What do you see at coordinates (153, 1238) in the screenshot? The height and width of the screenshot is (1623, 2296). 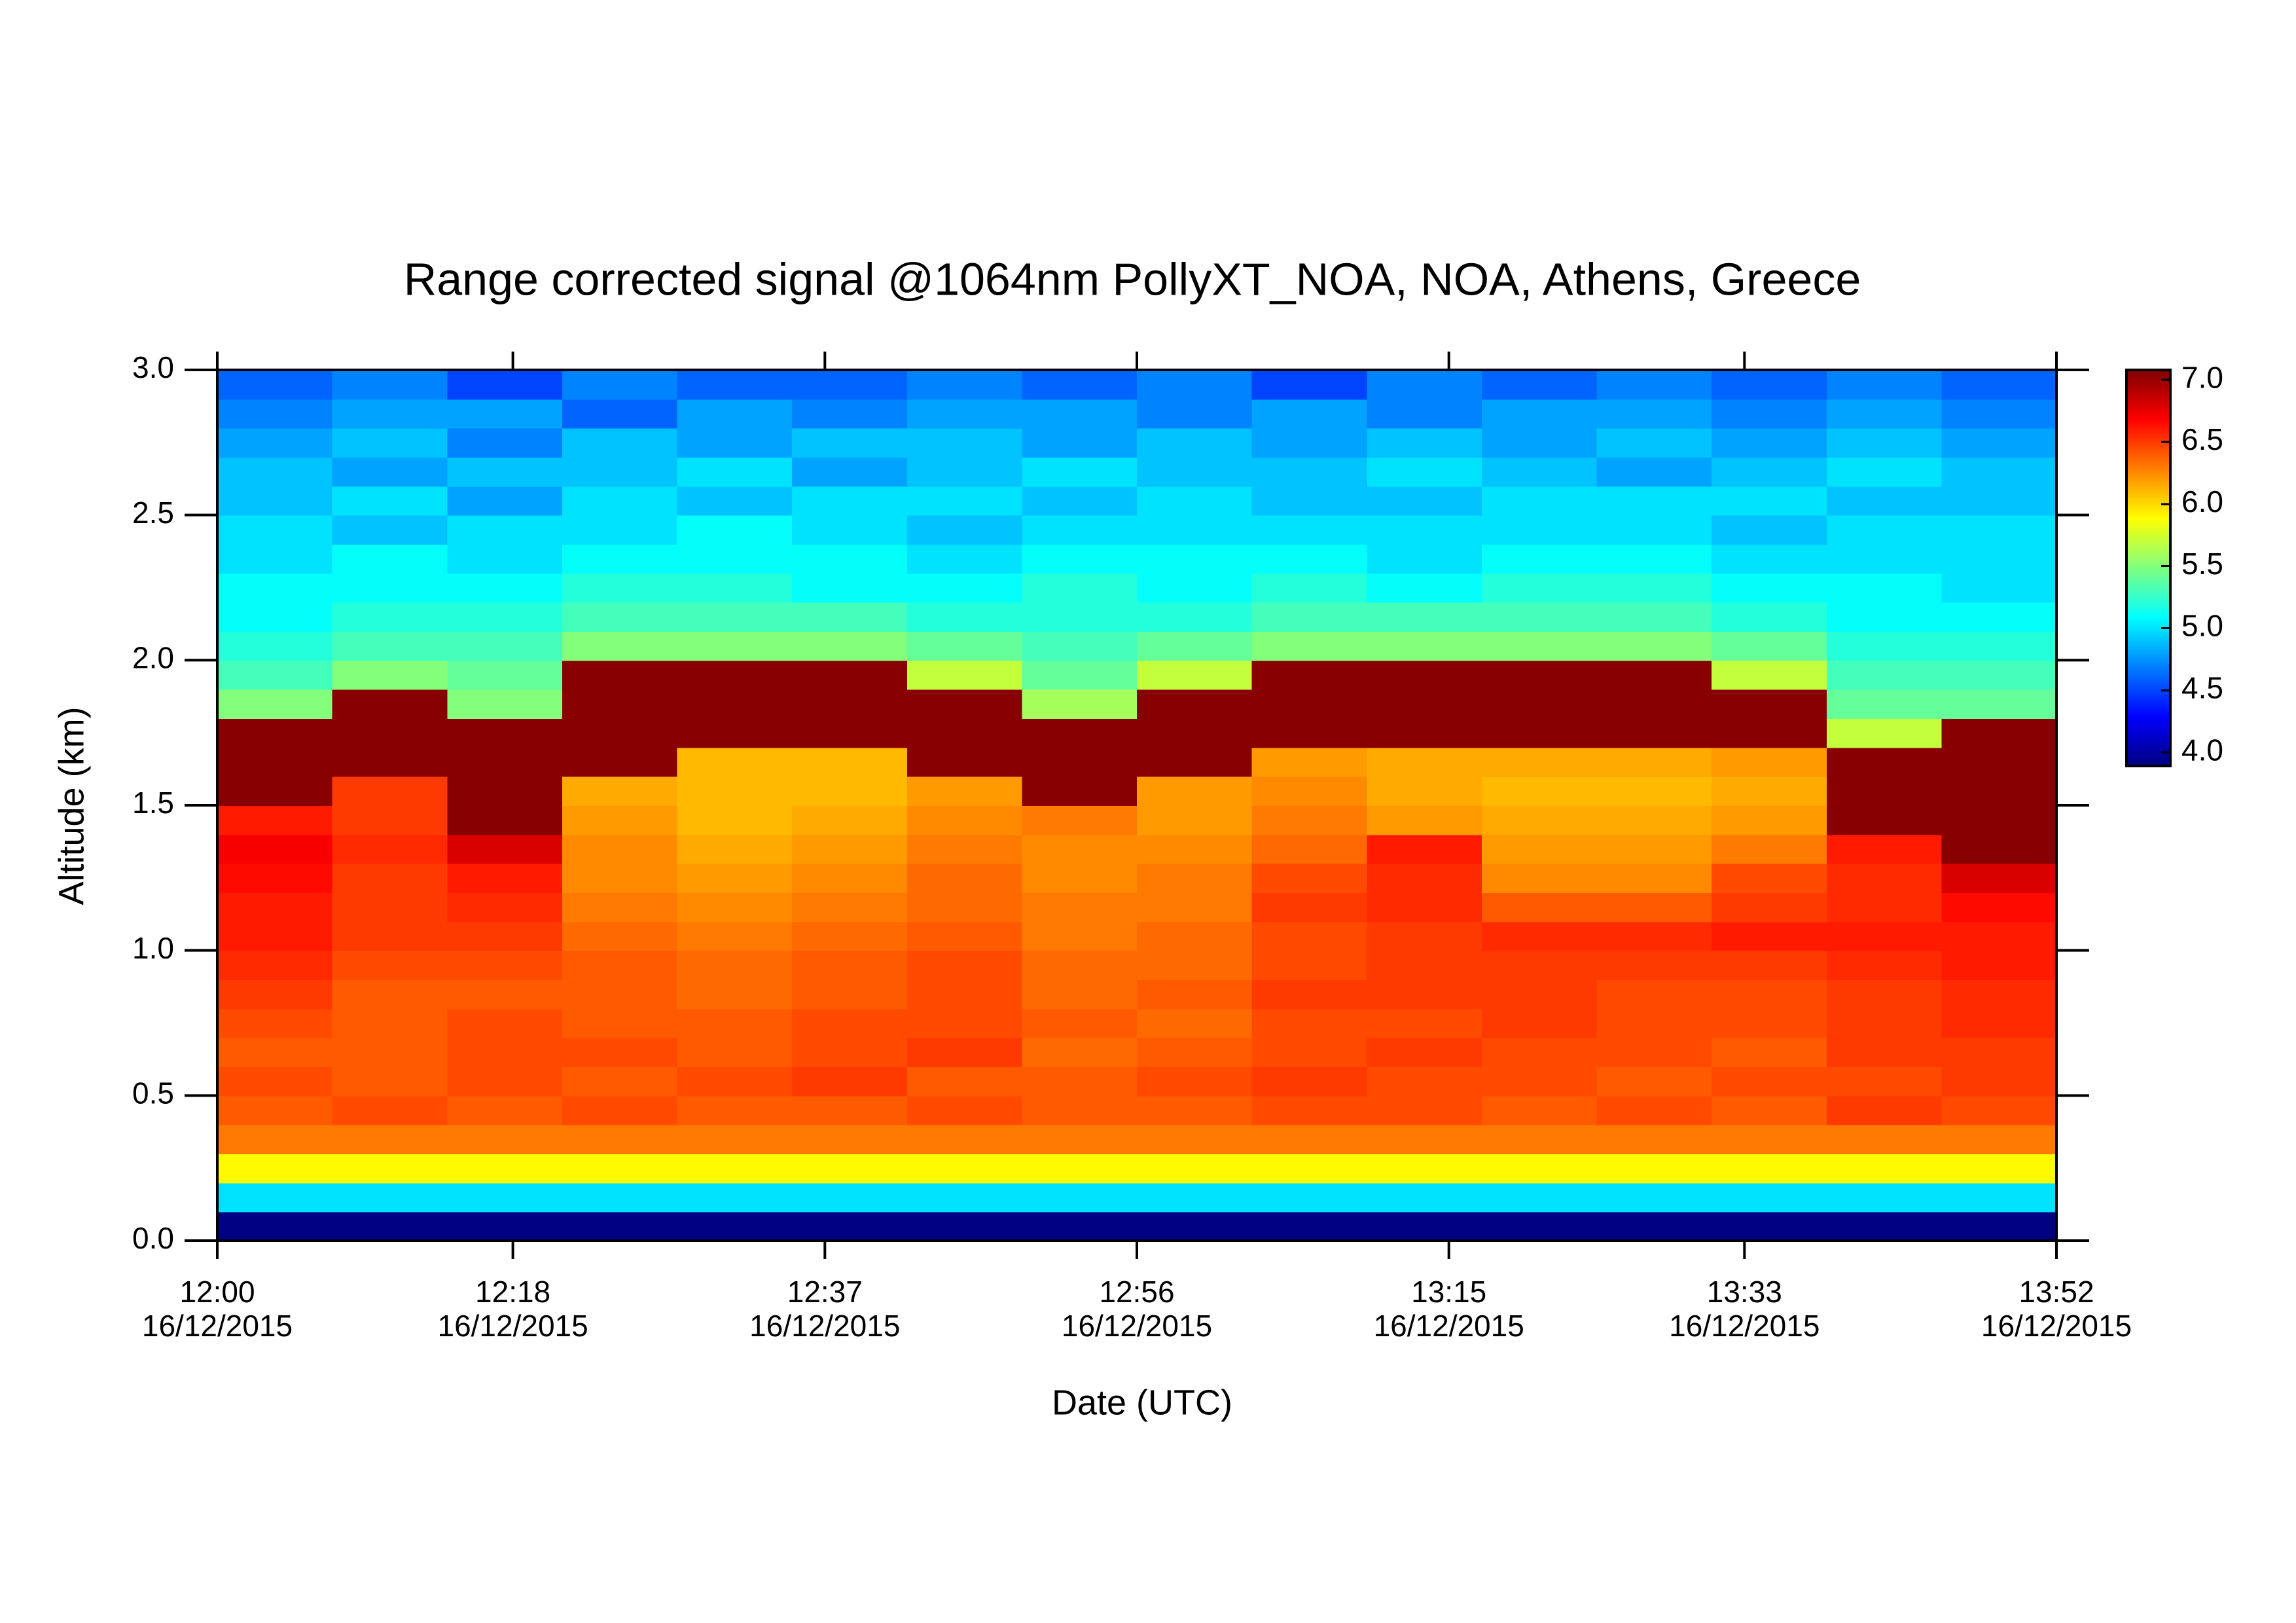 I see `y-tick-label: 0.0` at bounding box center [153, 1238].